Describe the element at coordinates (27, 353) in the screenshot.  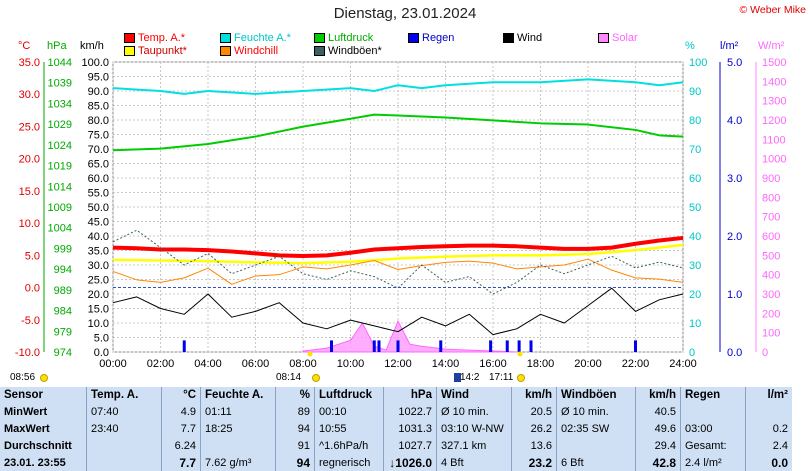
I see `temp-axis-tick: -10.0` at that location.